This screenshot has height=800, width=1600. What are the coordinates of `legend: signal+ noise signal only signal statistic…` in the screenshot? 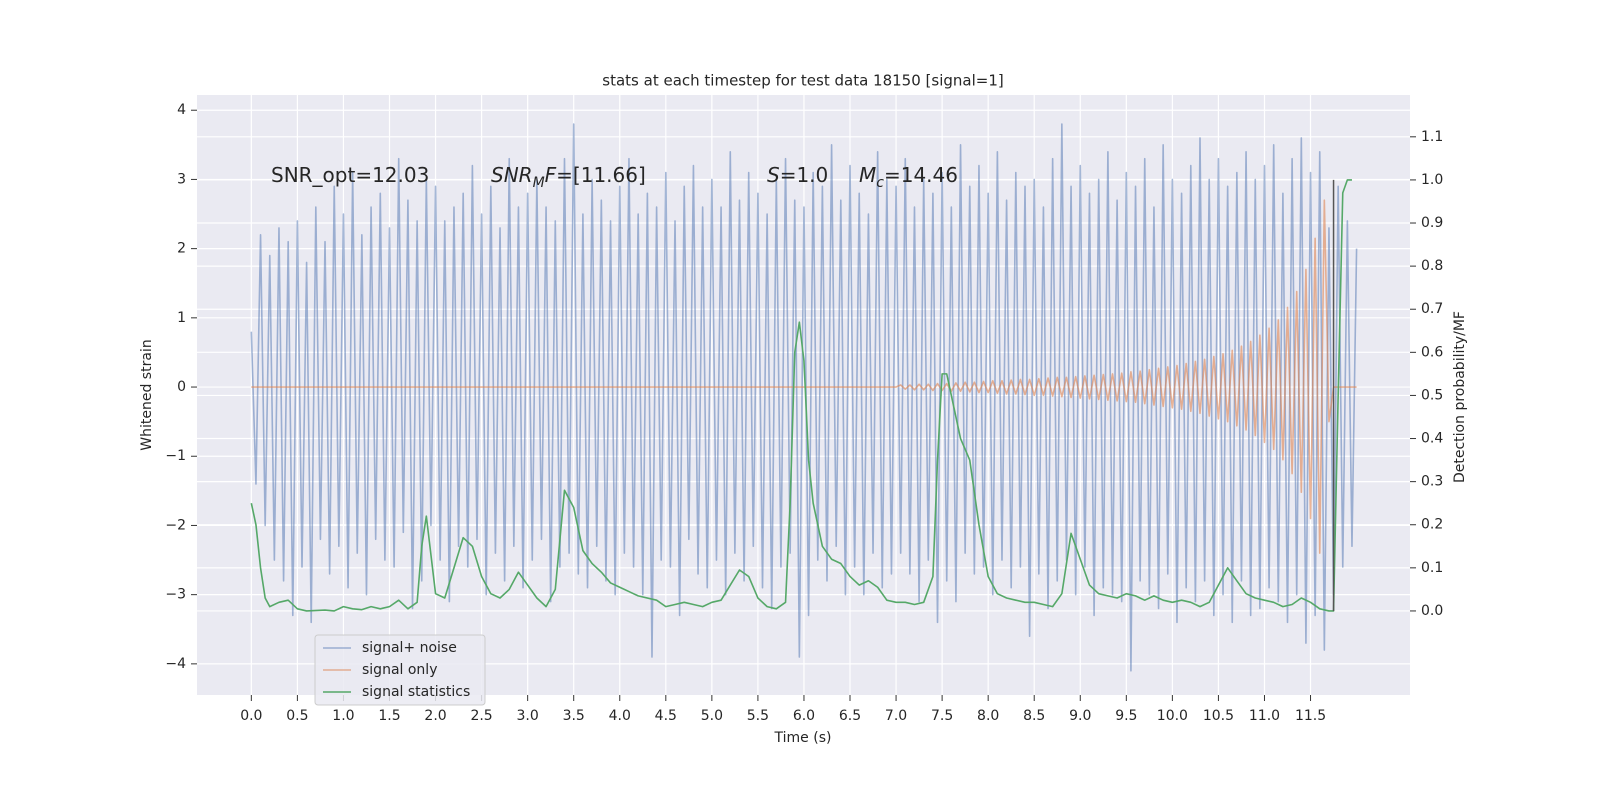 It's located at (400, 670).